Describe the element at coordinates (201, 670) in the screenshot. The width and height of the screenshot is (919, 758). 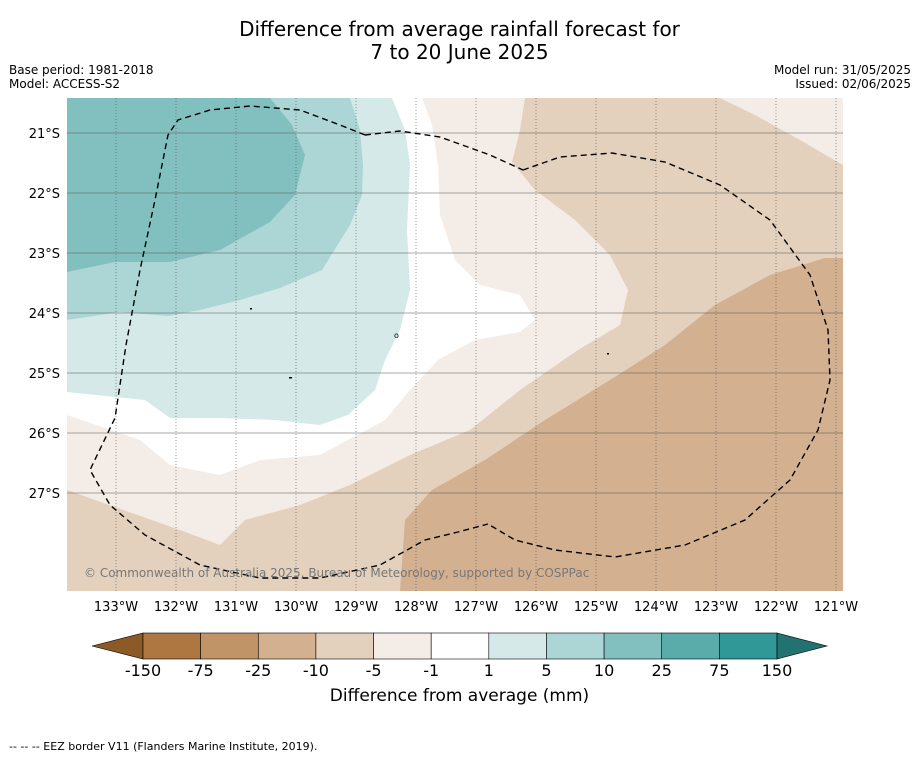
I see `colorbar-tick-label: -75` at that location.